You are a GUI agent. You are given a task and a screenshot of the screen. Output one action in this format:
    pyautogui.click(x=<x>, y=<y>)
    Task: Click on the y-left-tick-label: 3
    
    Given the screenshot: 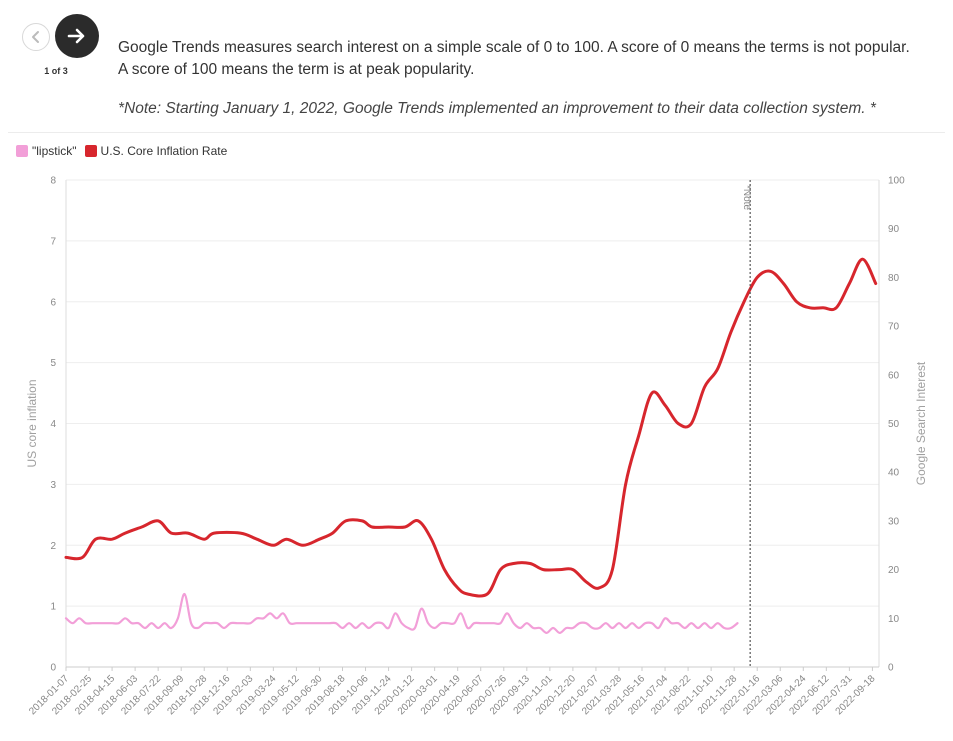 What is the action you would take?
    pyautogui.click(x=53, y=485)
    